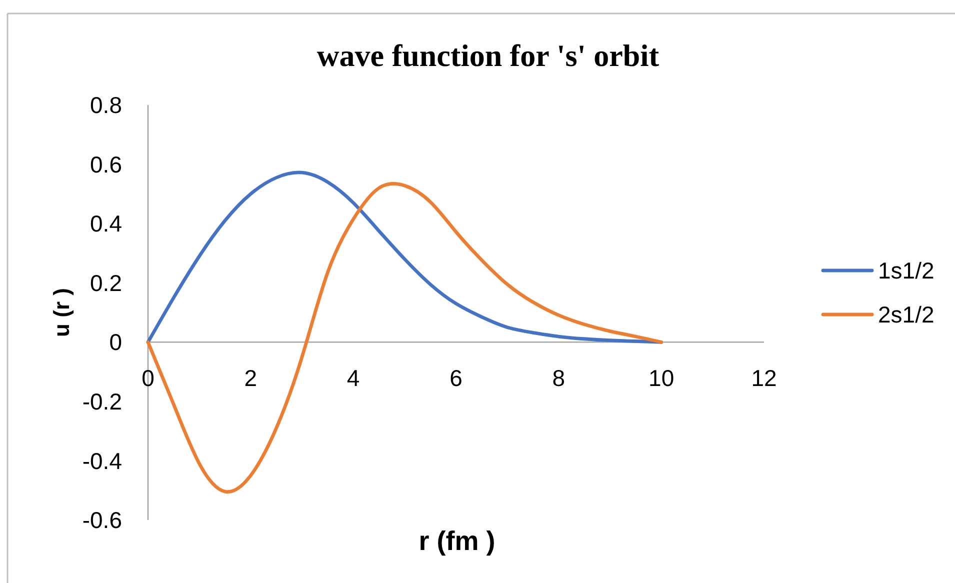 The image size is (955, 583). What do you see at coordinates (906, 315) in the screenshot?
I see `legend-label: 2s1/2` at bounding box center [906, 315].